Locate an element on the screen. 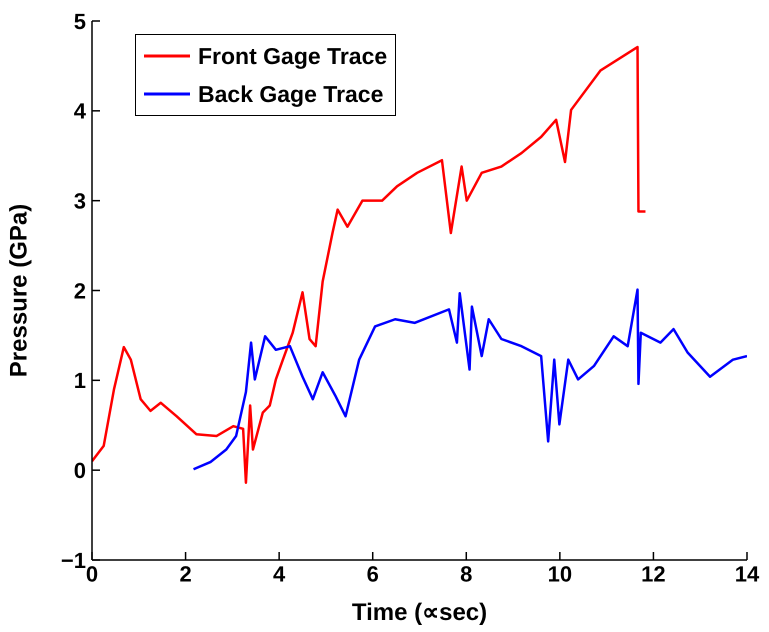 This screenshot has height=632, width=769. y-axis-title: Pressure (GPa) is located at coordinates (19, 291).